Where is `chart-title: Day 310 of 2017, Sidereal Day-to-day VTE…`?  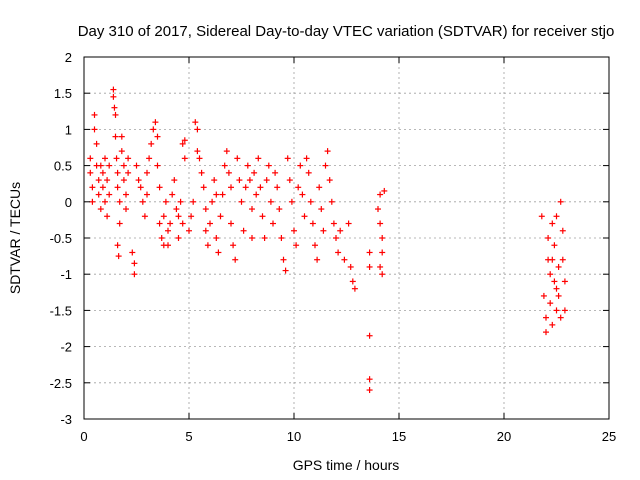 chart-title: Day 310 of 2017, Sidereal Day-to-day VTE… is located at coordinates (346, 31).